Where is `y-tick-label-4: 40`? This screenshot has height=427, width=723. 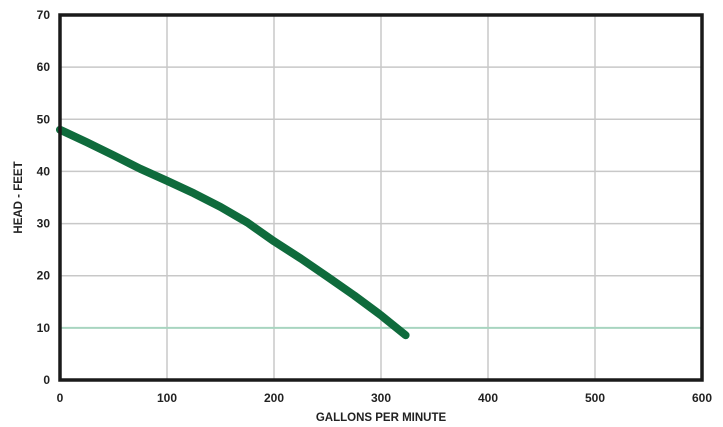
y-tick-label-4: 40 is located at coordinates (44, 171).